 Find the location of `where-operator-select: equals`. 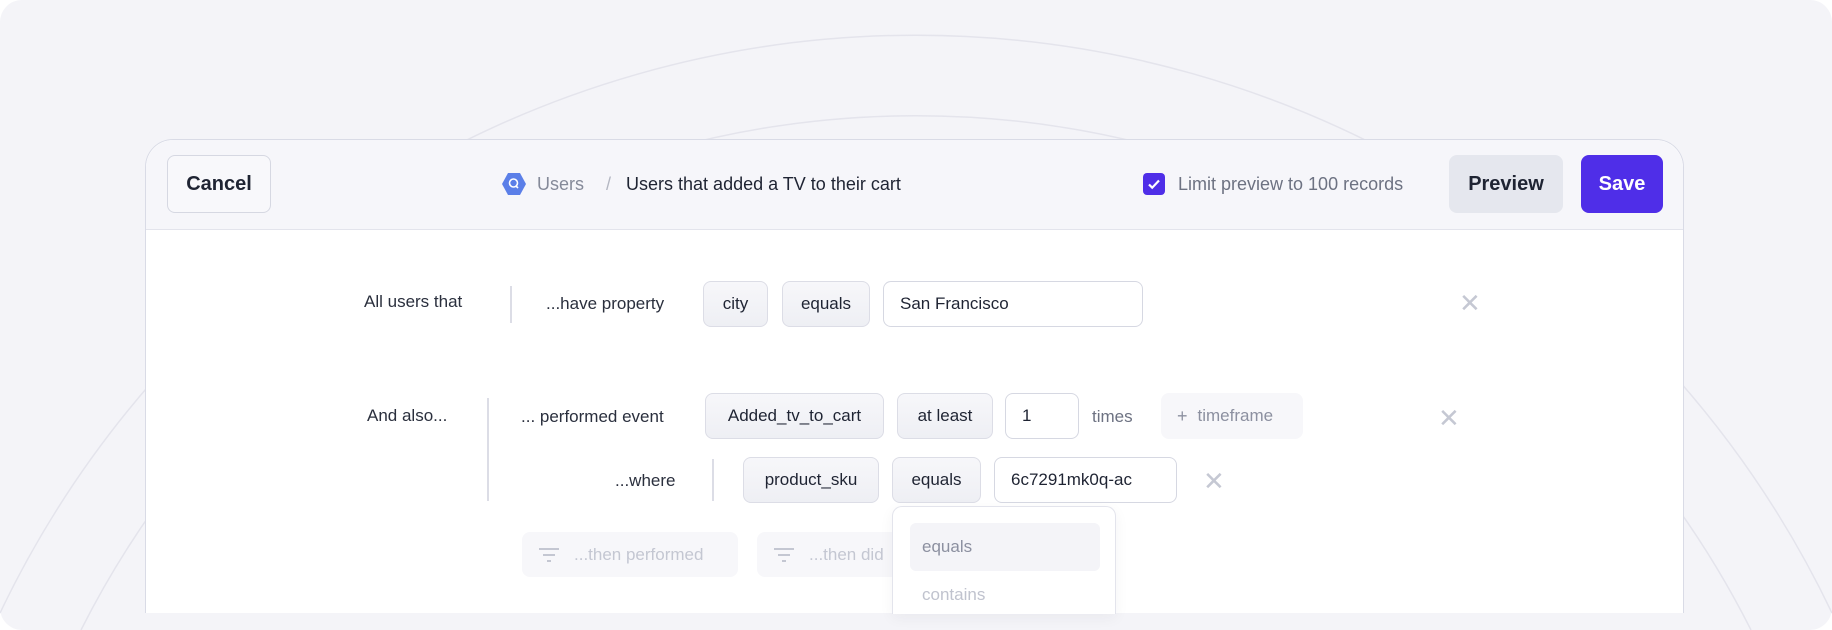

where-operator-select: equals is located at coordinates (936, 480).